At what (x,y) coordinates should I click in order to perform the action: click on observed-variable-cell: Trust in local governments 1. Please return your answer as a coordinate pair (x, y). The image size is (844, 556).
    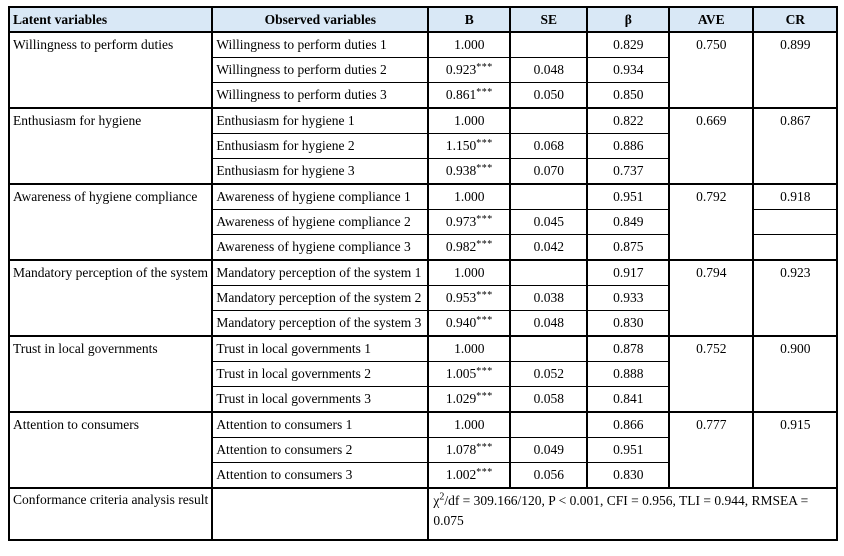
    Looking at the image, I should click on (320, 348).